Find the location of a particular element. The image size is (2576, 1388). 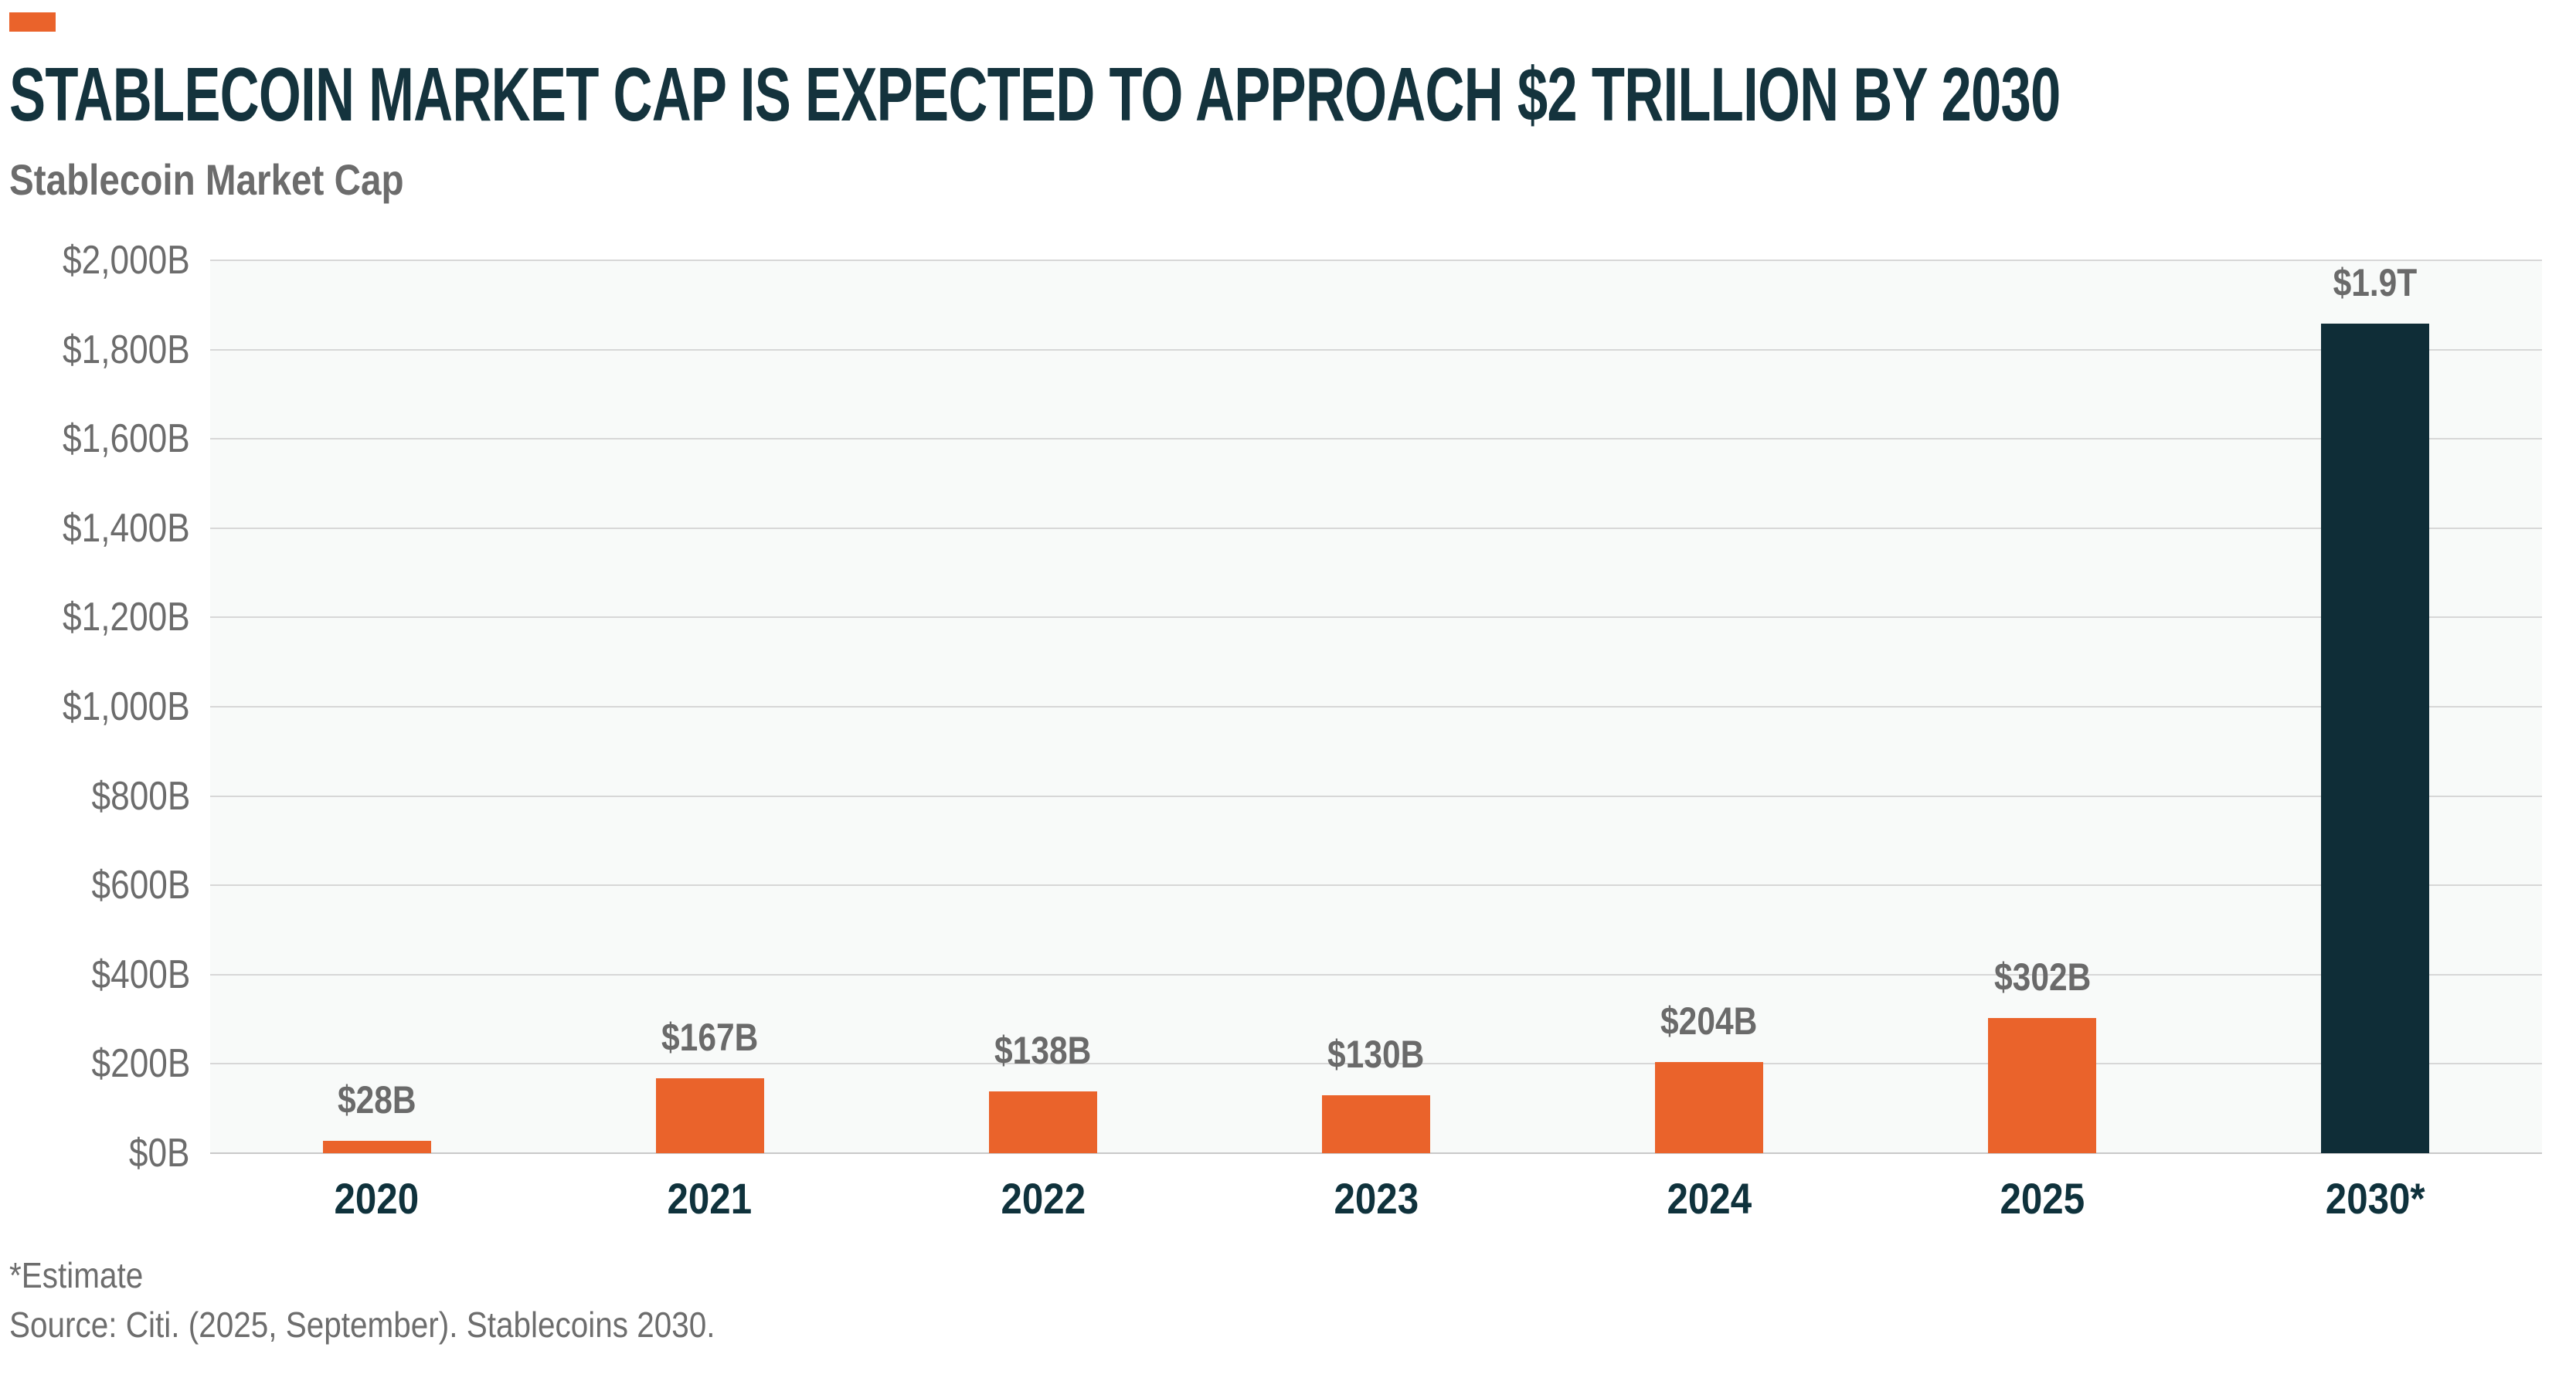

x-axis-tick-label-text: 2030* is located at coordinates (2375, 1198).